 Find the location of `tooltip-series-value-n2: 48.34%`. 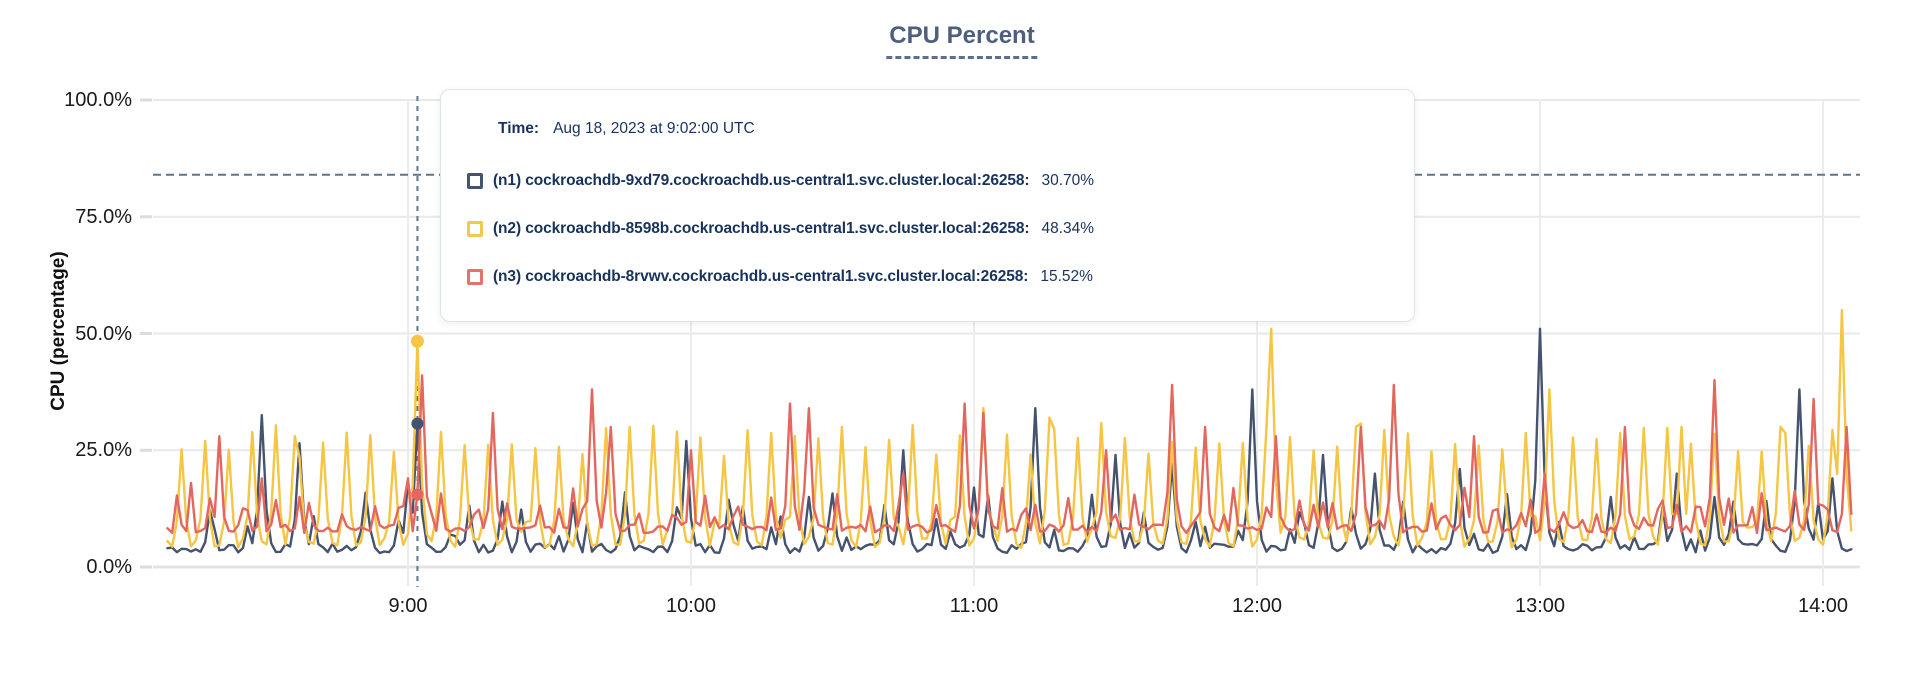

tooltip-series-value-n2: 48.34% is located at coordinates (1068, 228).